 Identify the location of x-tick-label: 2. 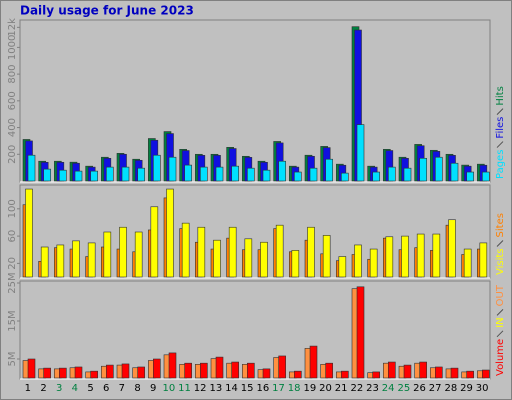
(43, 388).